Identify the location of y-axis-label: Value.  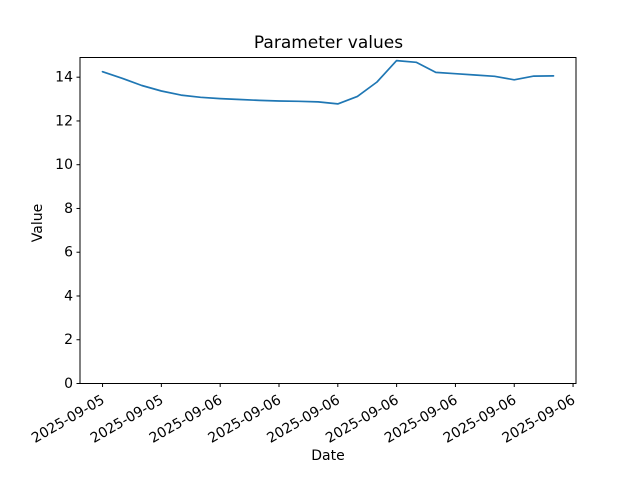
(38, 223).